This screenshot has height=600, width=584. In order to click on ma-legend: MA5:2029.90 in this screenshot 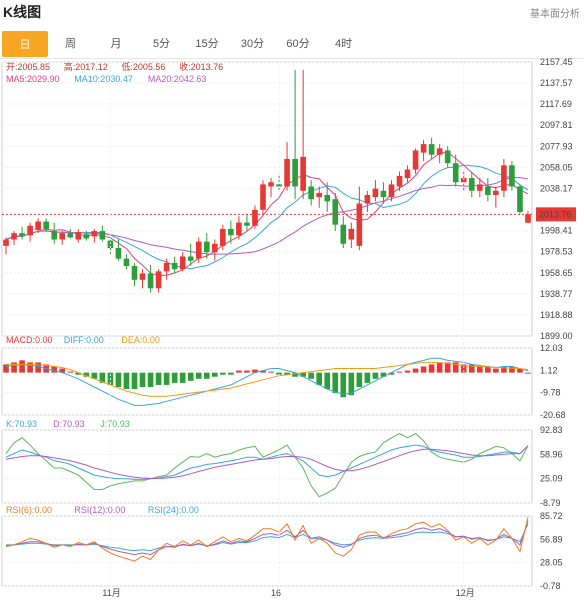, I will do `click(33, 79)`.